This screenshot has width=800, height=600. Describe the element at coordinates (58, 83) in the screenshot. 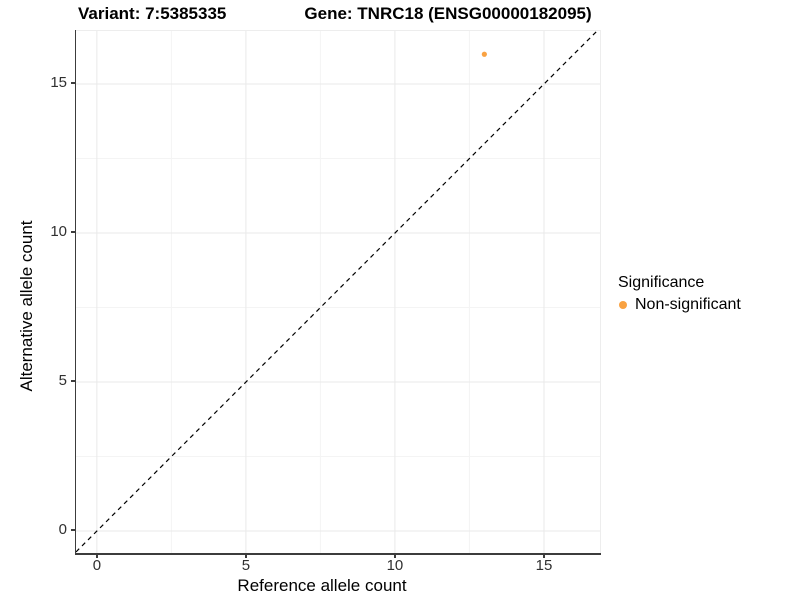

I see `y-tick-label: 15` at that location.